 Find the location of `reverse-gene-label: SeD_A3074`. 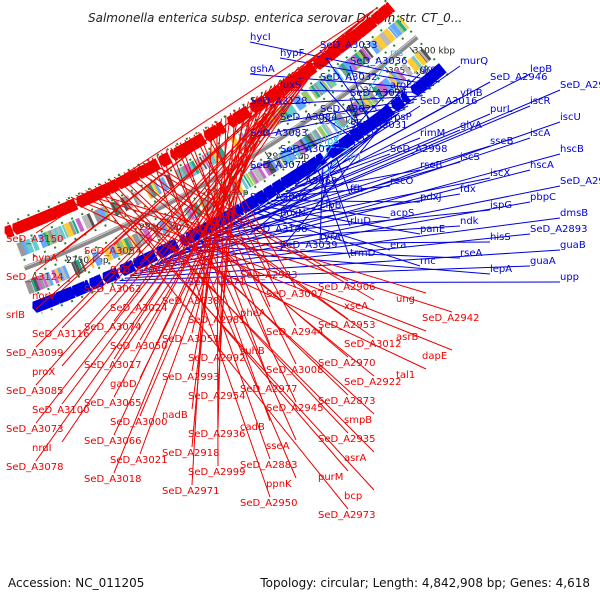

reverse-gene-label: SeD_A3074 is located at coordinates (113, 327).